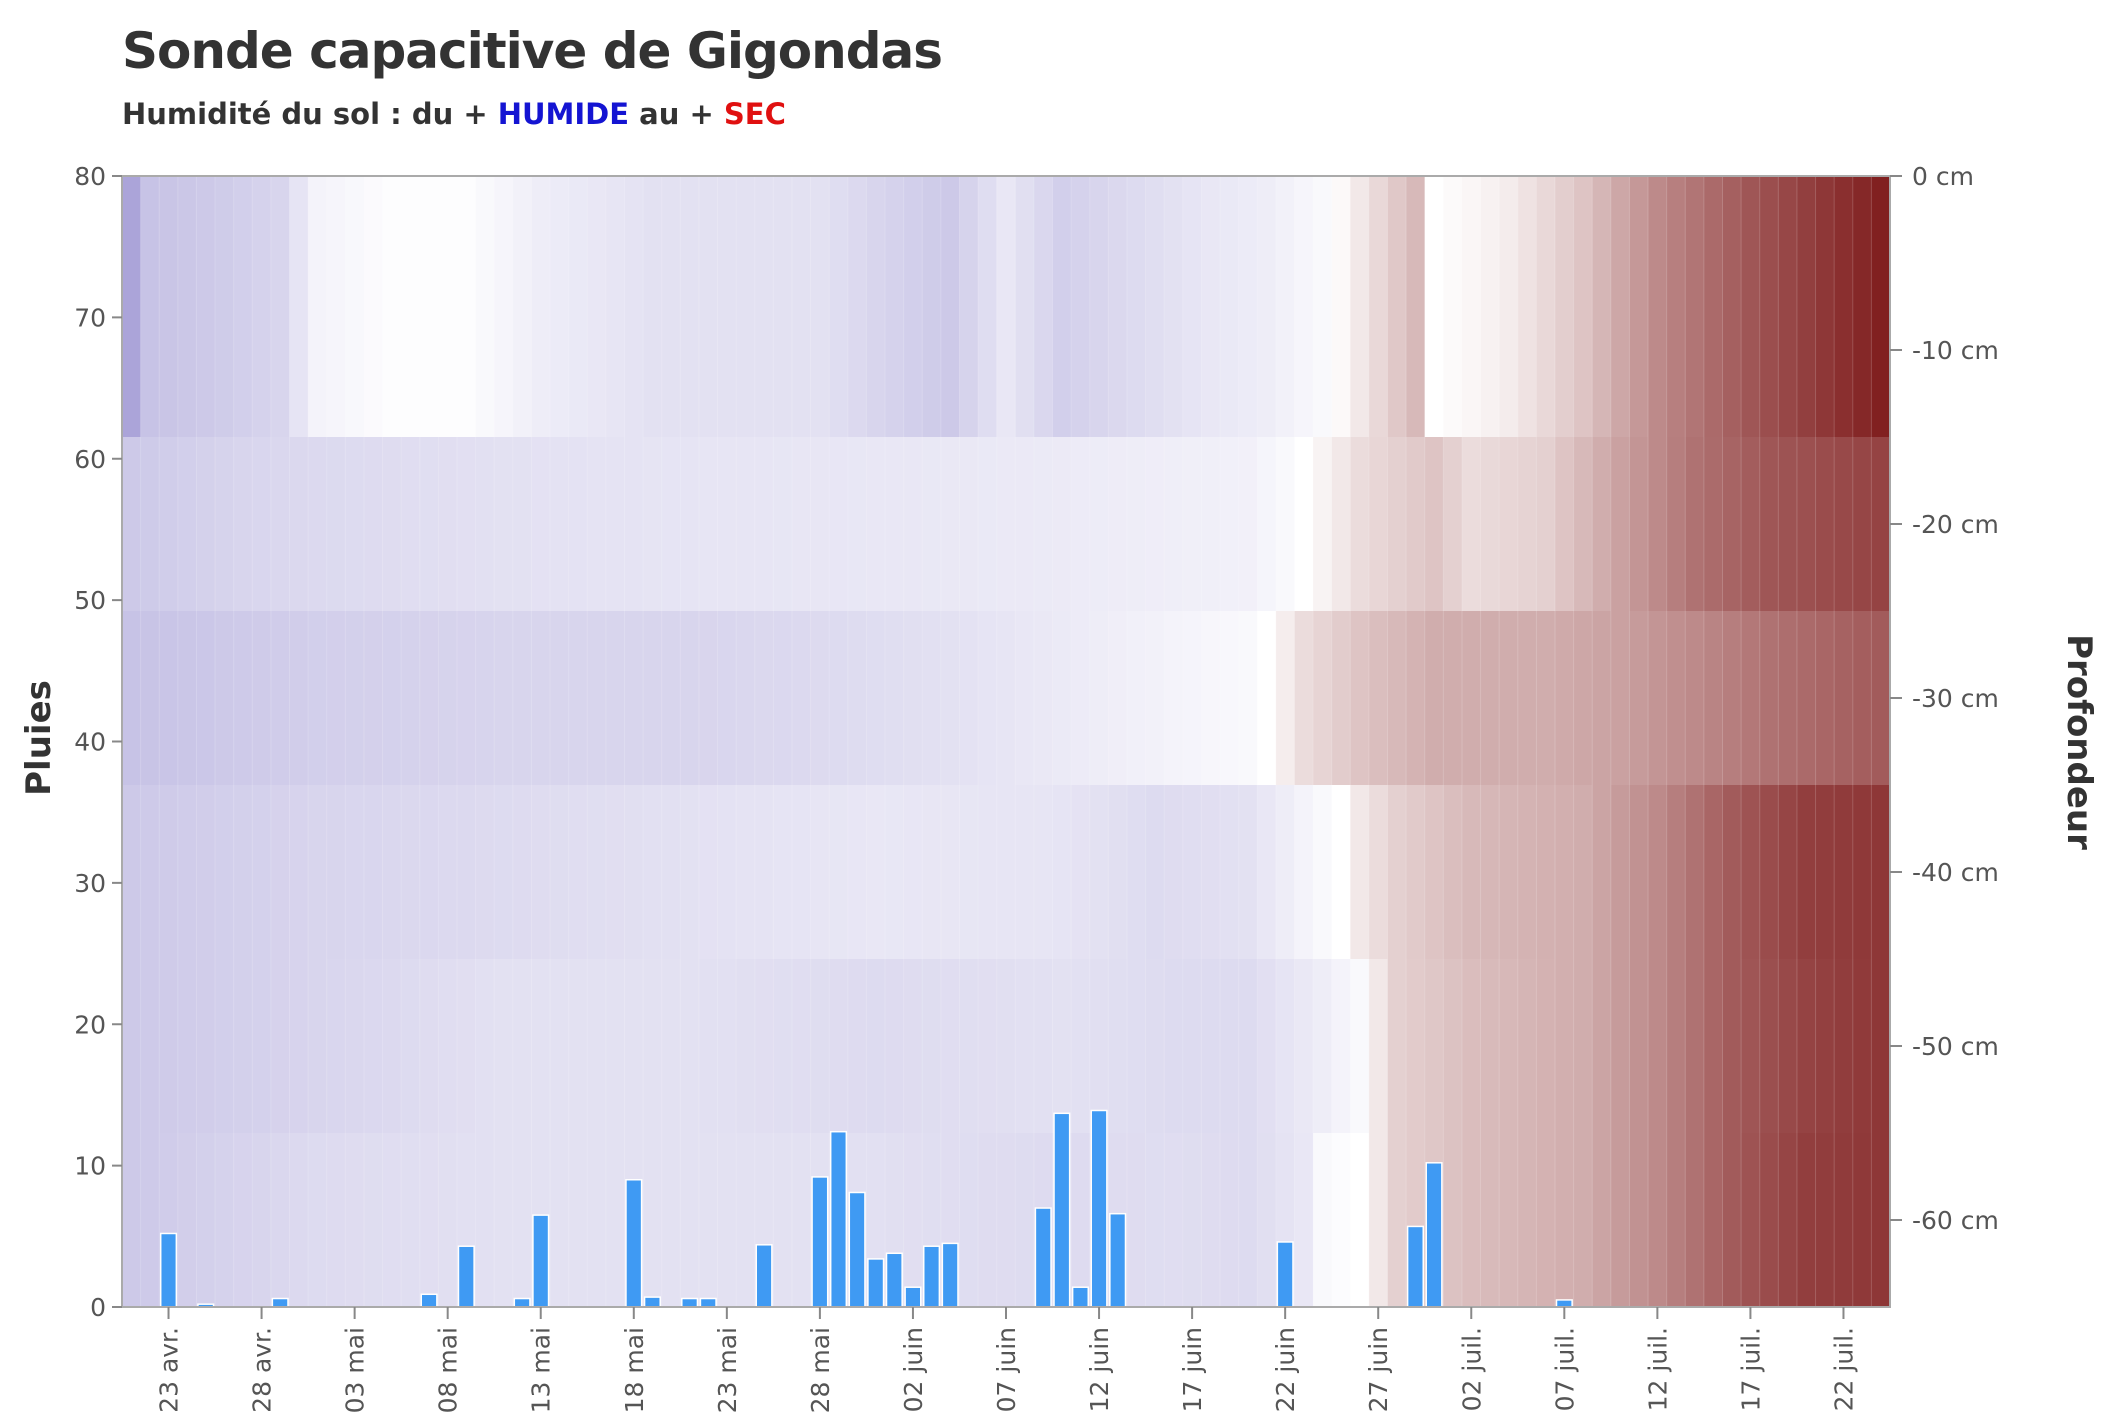 The image size is (2125, 1417). I want to click on x-tick-label: 18 mai, so click(634, 1370).